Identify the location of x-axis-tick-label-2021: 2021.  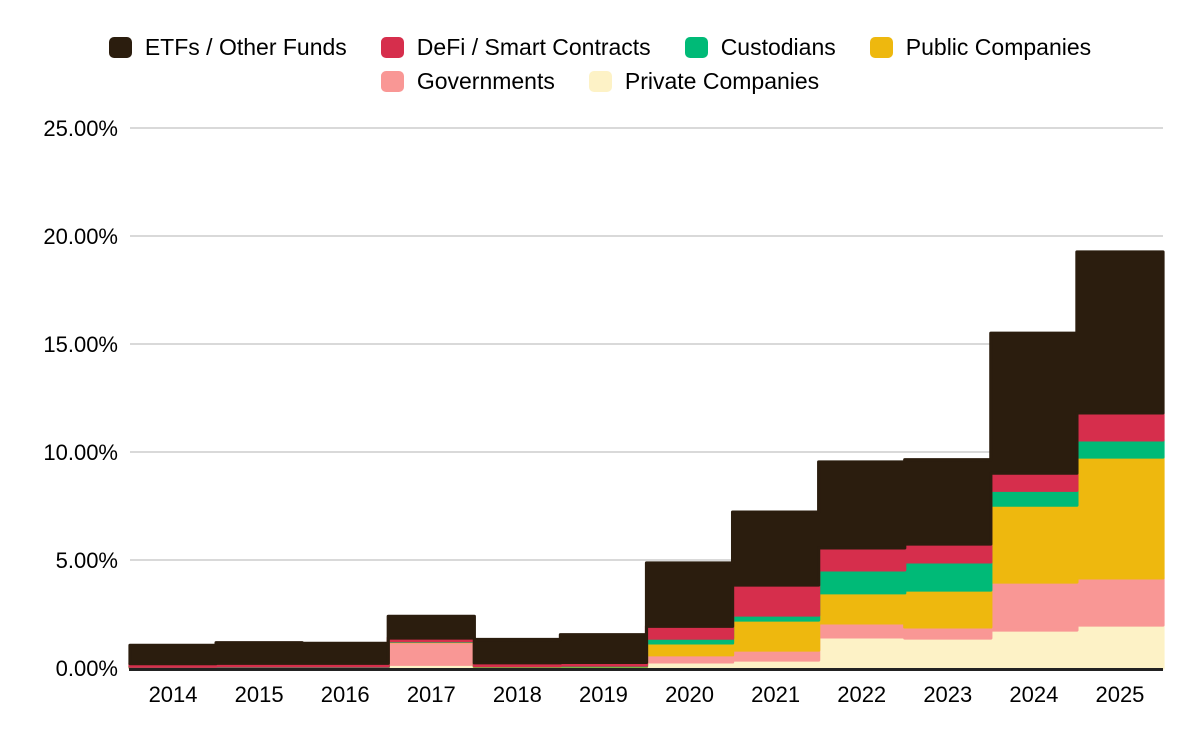
(775, 694).